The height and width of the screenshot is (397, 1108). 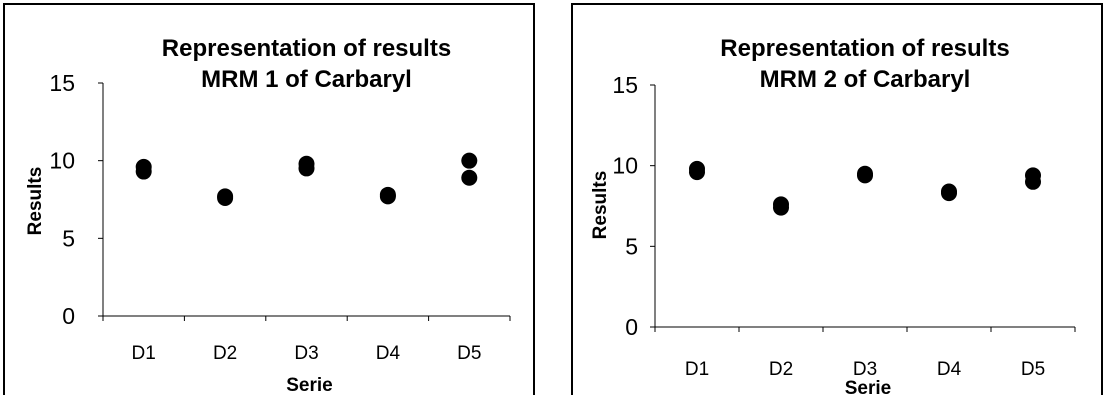 What do you see at coordinates (306, 79) in the screenshot?
I see `chart-title-line: MRM 1 of Carbaryl` at bounding box center [306, 79].